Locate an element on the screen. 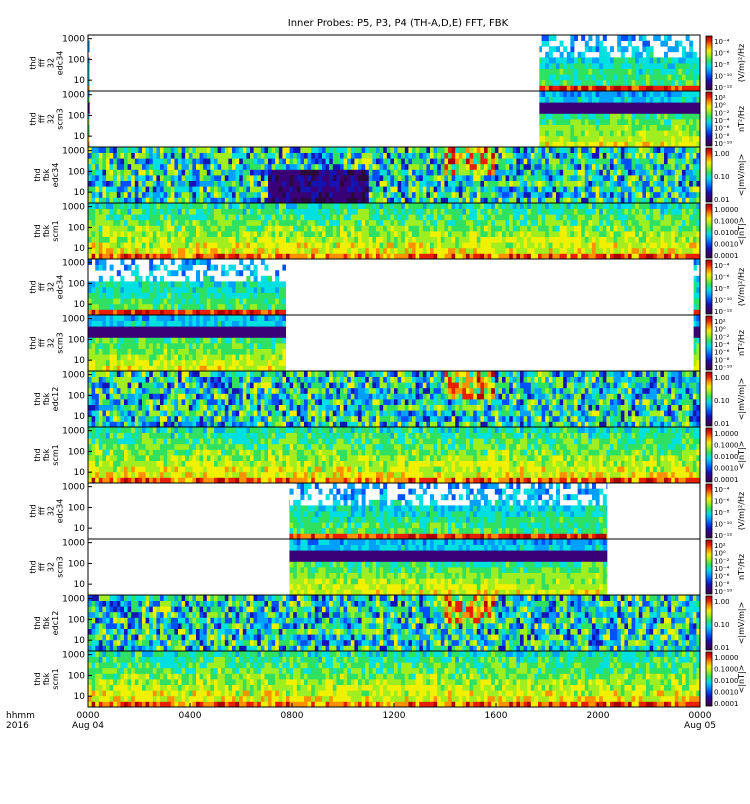 The width and height of the screenshot is (750, 804). colorbar-tick-label: 10⁻⁶ is located at coordinates (722, 54).